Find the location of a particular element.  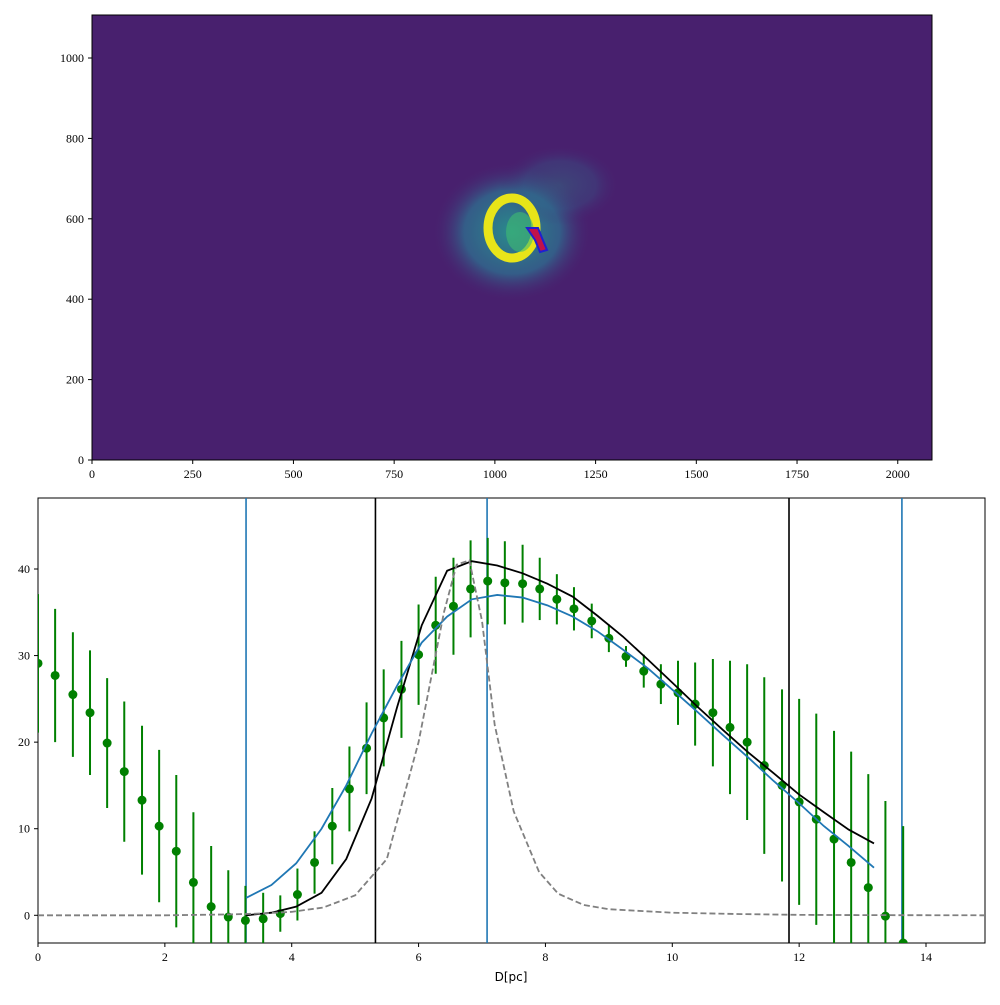

x-tick-label: 750 is located at coordinates (394, 474).